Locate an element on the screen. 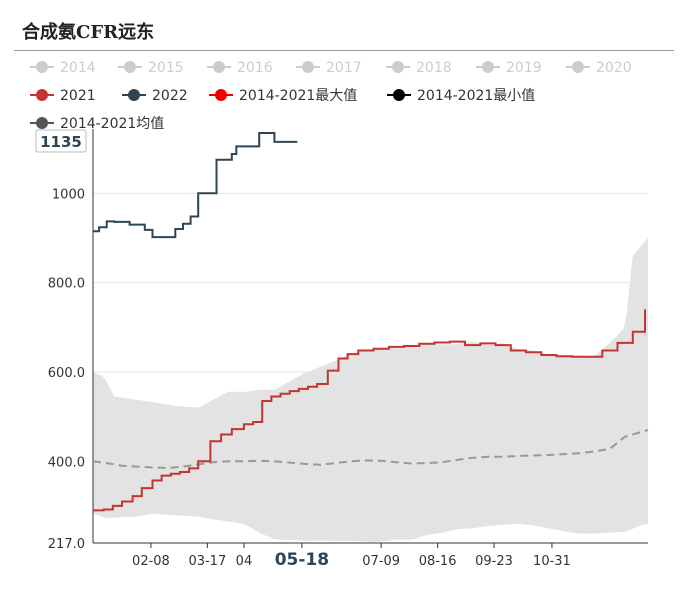  legend-label-2016: 2016 is located at coordinates (255, 68).